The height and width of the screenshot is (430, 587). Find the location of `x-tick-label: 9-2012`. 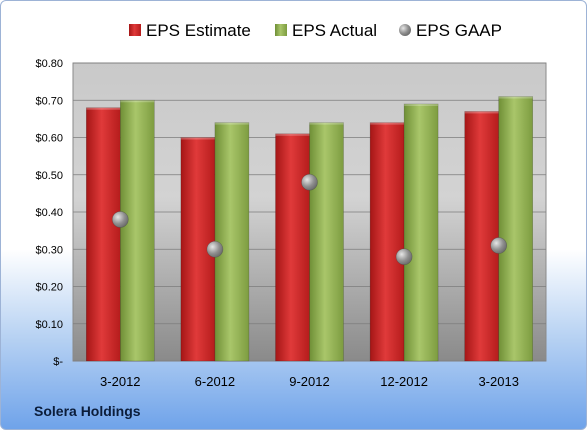

x-tick-label: 9-2012 is located at coordinates (309, 381).